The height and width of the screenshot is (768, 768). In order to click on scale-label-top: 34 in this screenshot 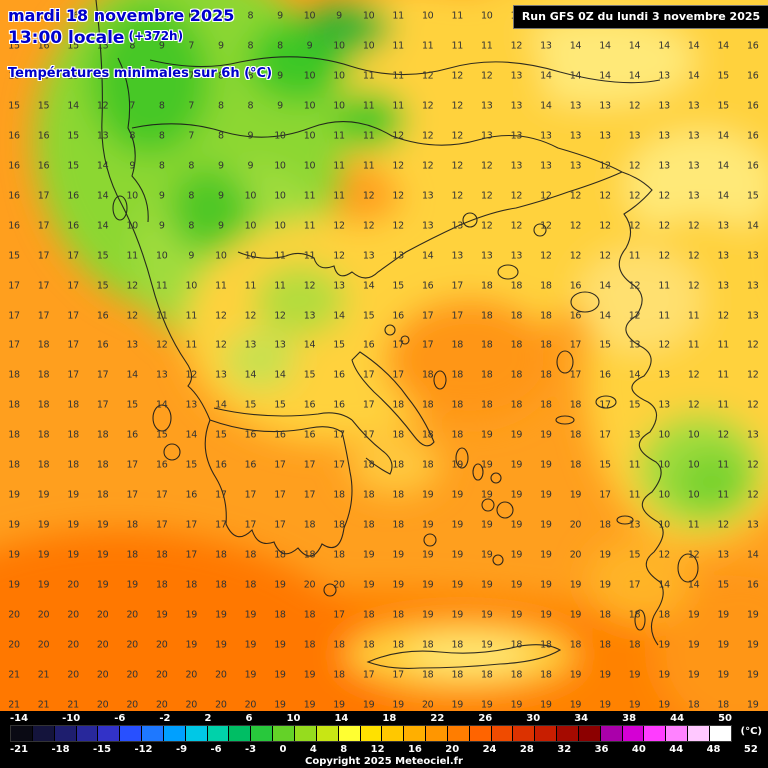, I will do `click(581, 718)`.